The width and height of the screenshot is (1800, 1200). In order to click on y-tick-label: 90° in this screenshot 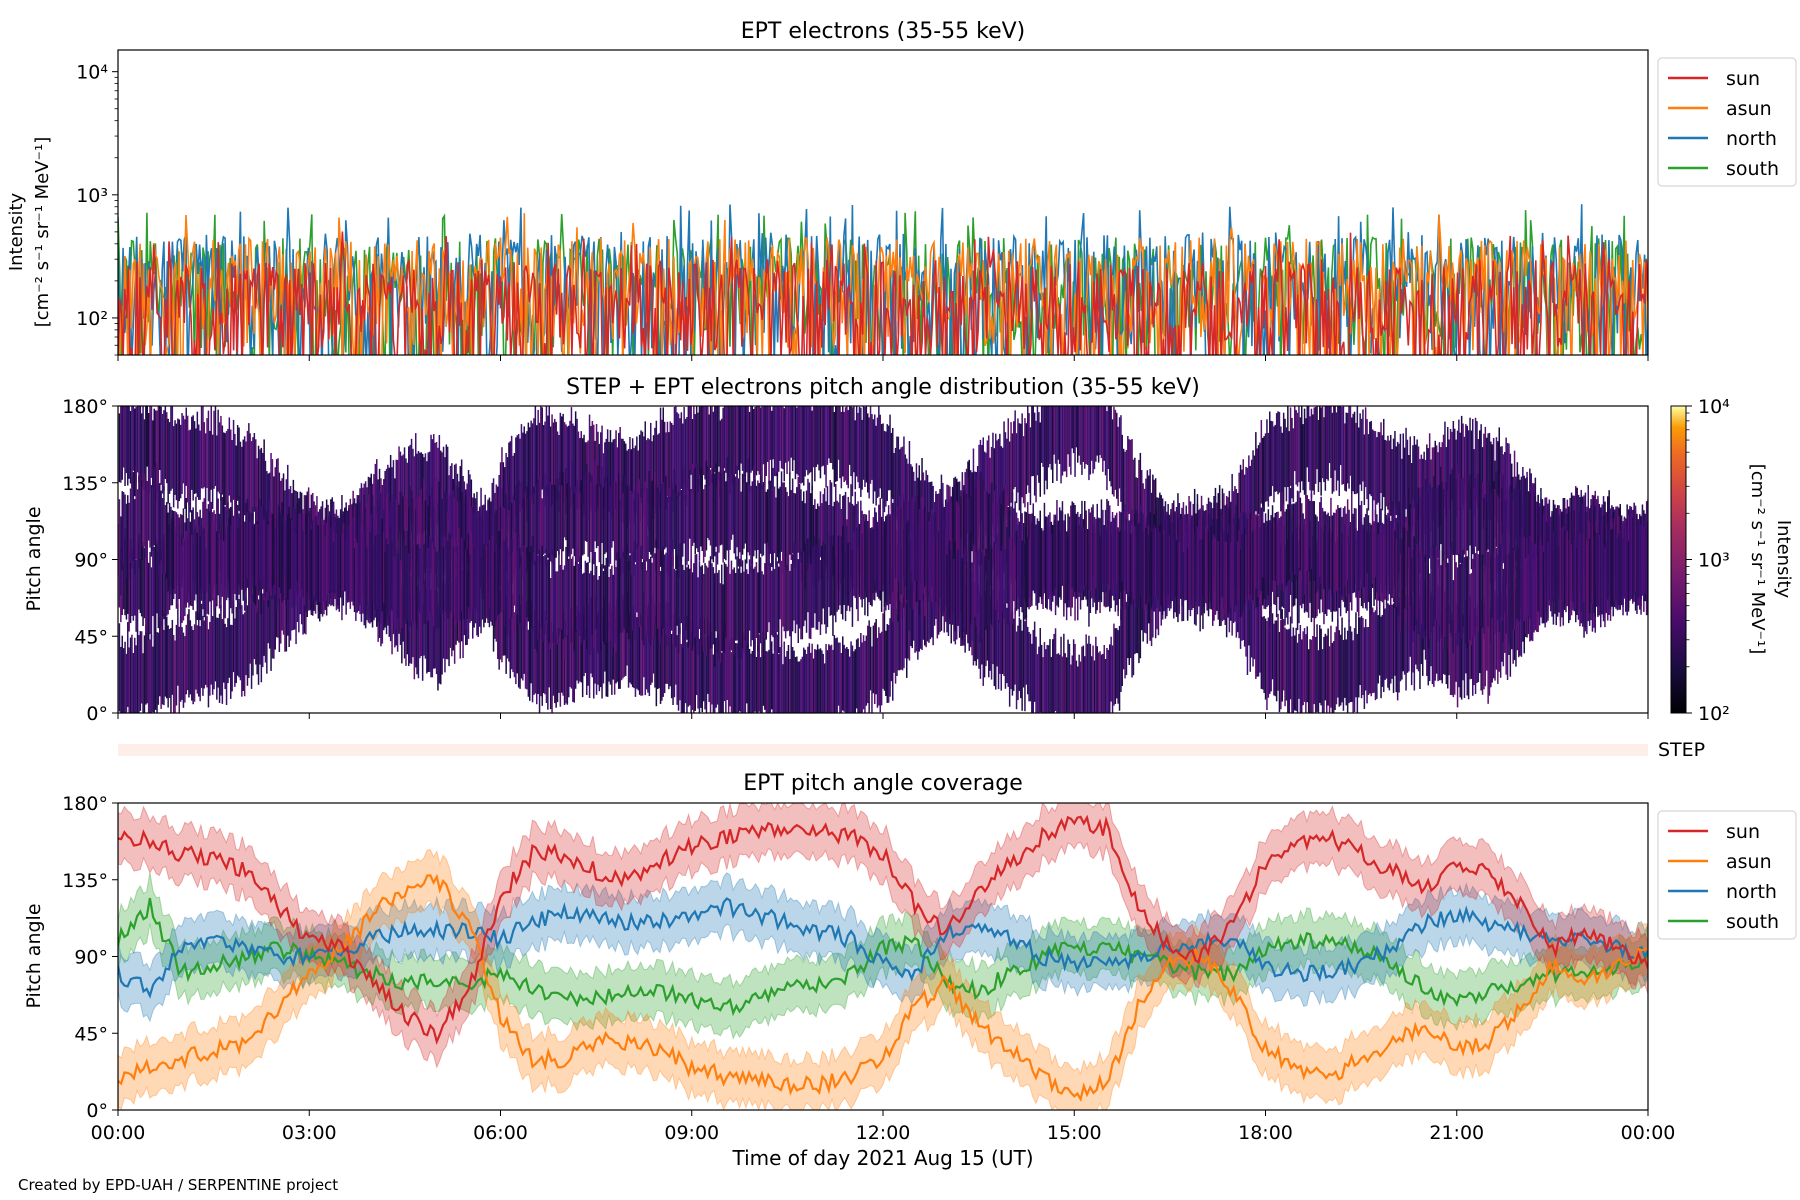, I will do `click(91, 958)`.